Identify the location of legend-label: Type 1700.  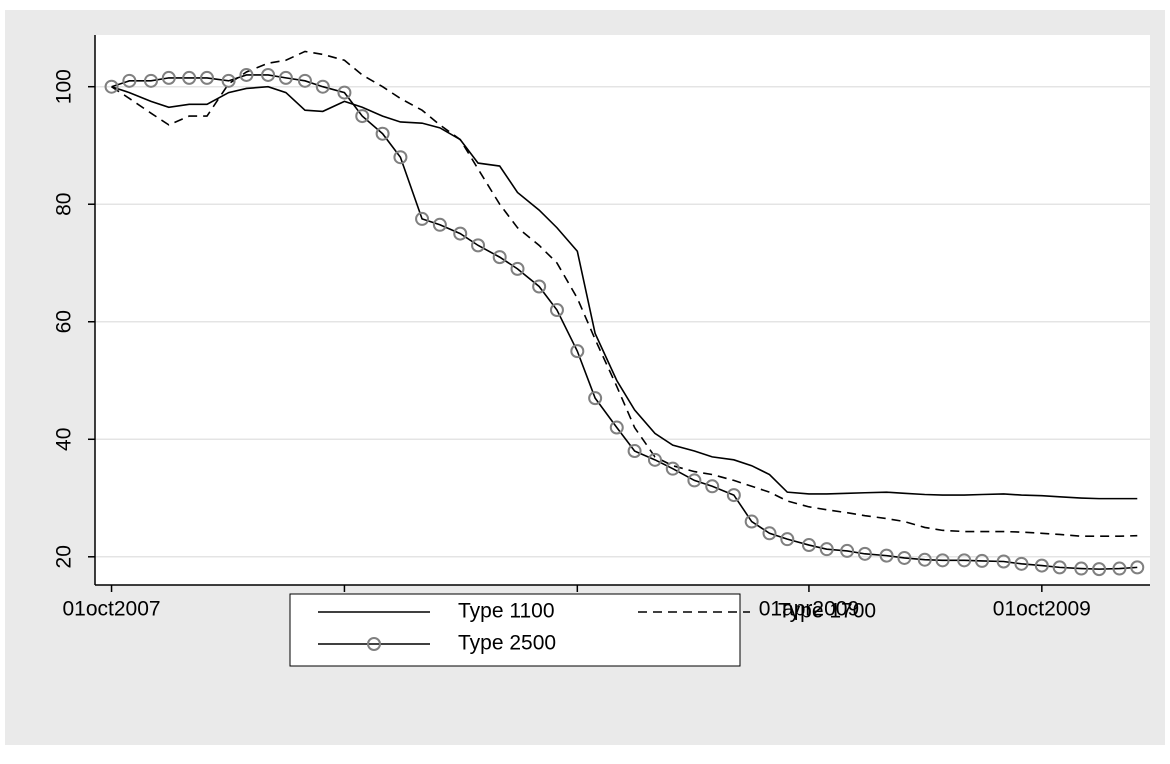
(827, 611).